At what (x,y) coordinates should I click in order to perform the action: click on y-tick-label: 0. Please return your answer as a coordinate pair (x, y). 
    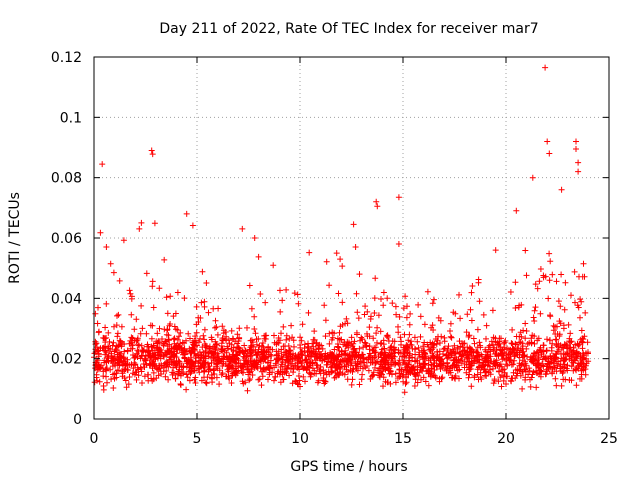
    Looking at the image, I should click on (77, 420).